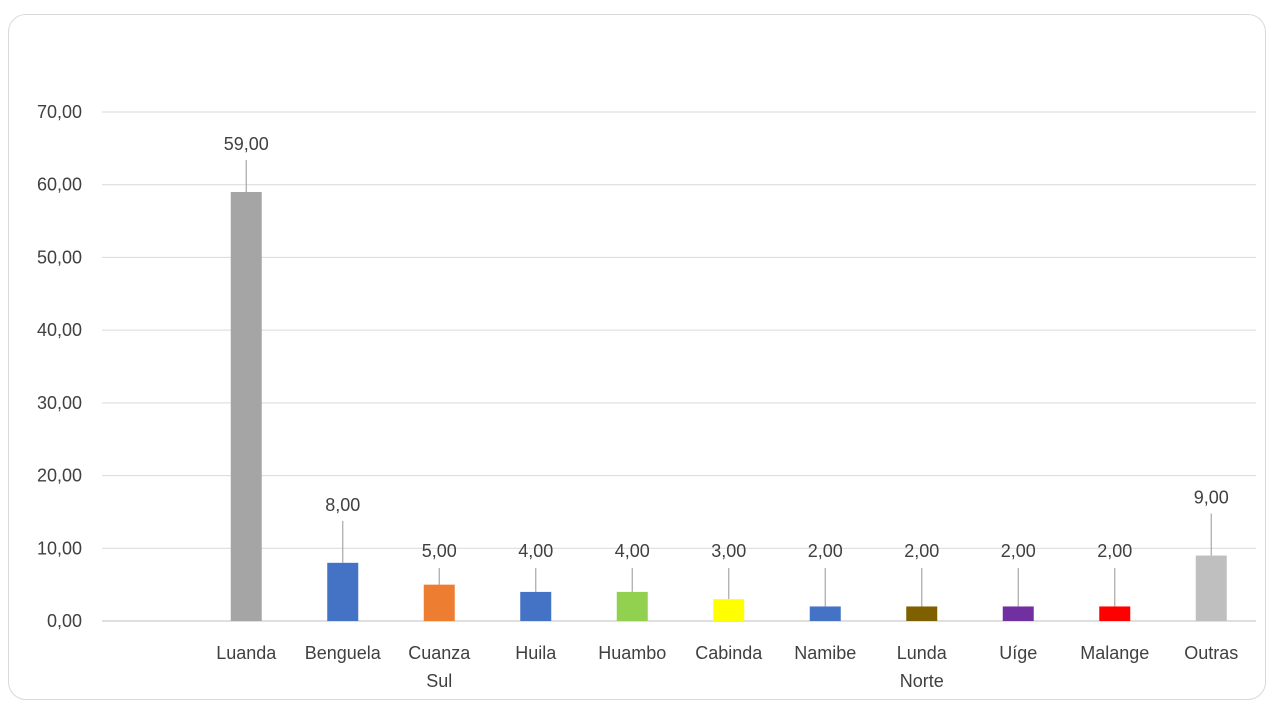 The width and height of the screenshot is (1276, 705). What do you see at coordinates (343, 653) in the screenshot?
I see `x-tick-label: Benguela` at bounding box center [343, 653].